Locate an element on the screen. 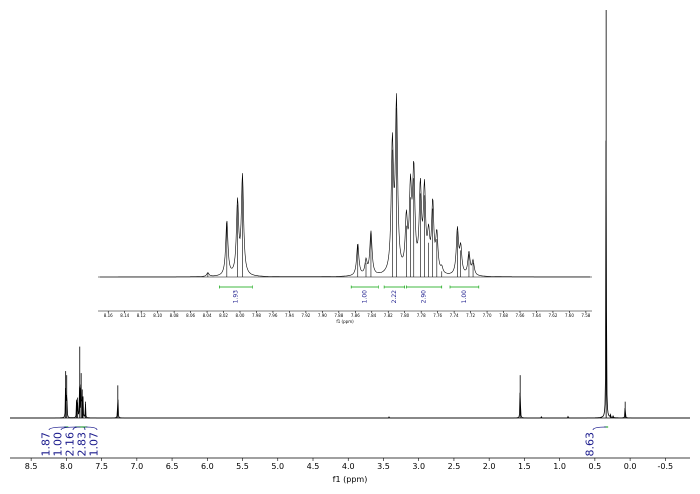 This screenshot has height=494, width=700. inset-tick-label: 7.80 is located at coordinates (404, 315).